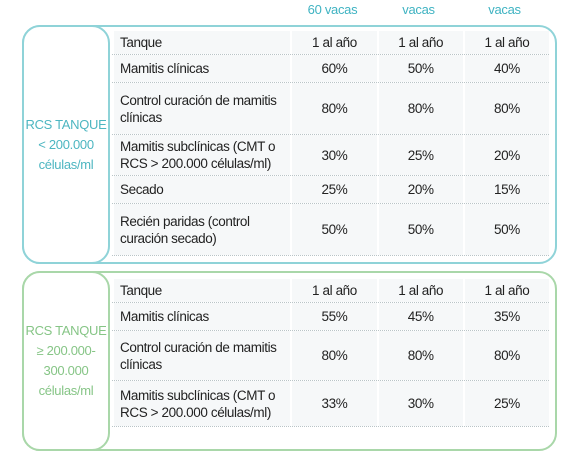 This screenshot has height=451, width=588. I want to click on table-row: Mamitis clínicas 55% 45% 35%, so click(331, 317).